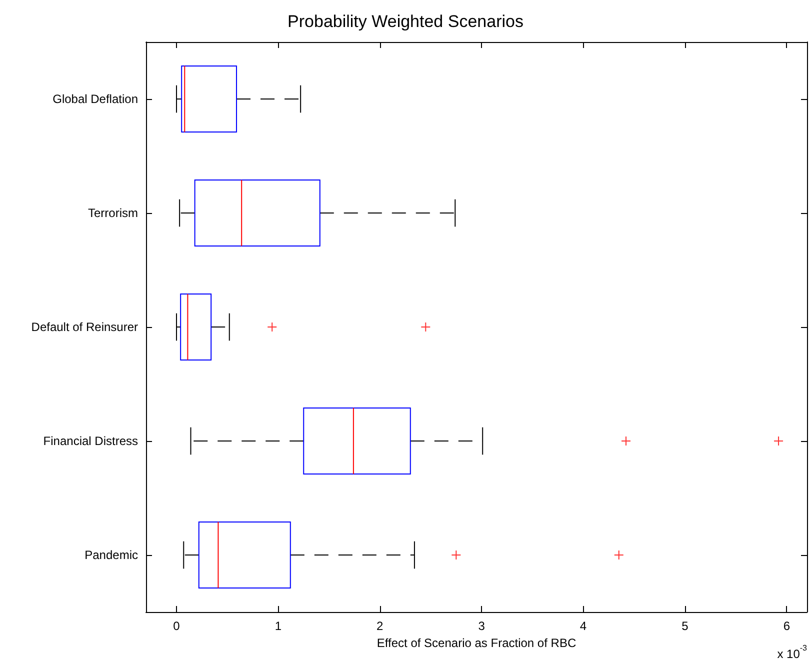 Image resolution: width=811 pixels, height=662 pixels. I want to click on x-axis-title: Effect of Scenario as Fraction of RBC, so click(476, 643).